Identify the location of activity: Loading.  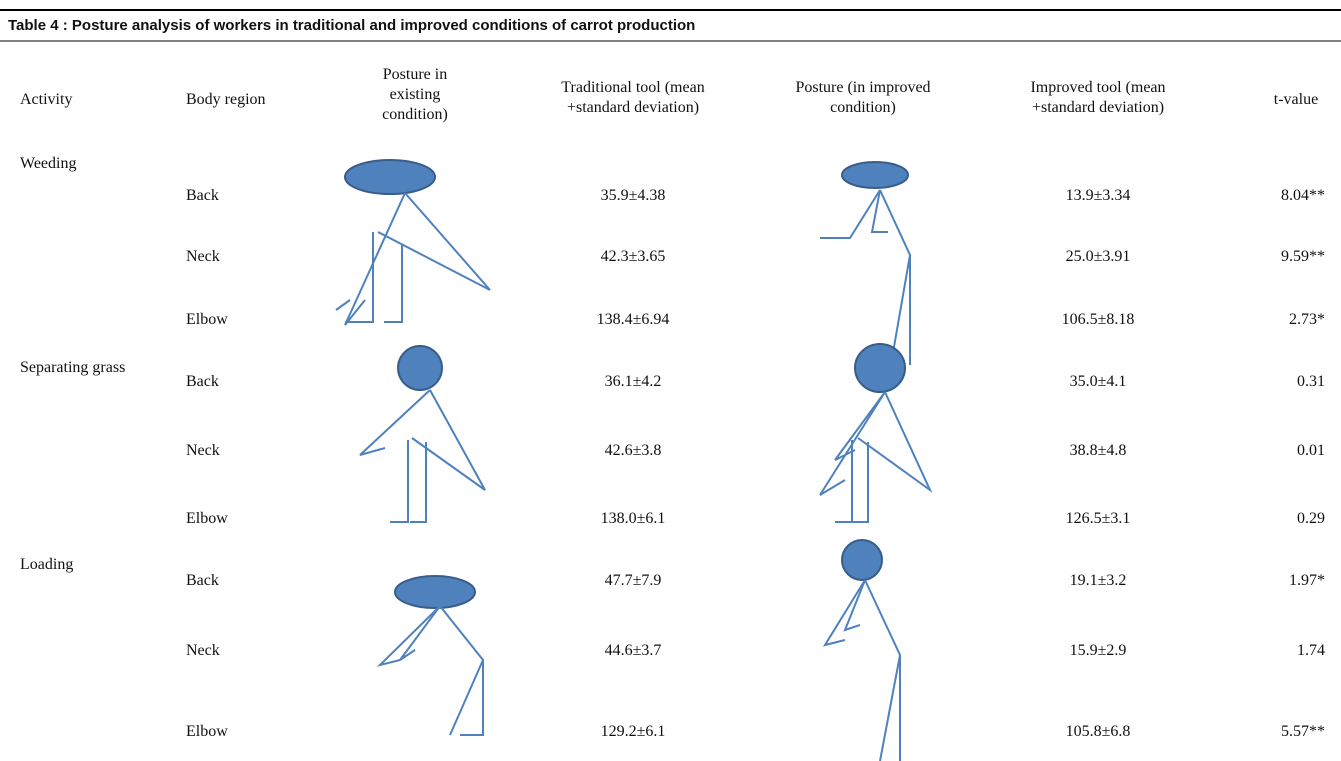
(47, 564).